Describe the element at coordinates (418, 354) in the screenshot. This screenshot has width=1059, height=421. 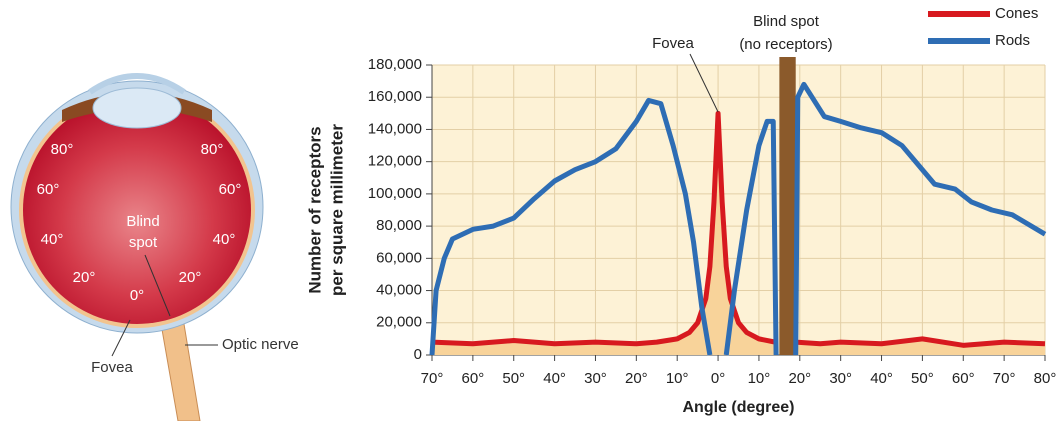
I see `y-tick-label: 0` at that location.